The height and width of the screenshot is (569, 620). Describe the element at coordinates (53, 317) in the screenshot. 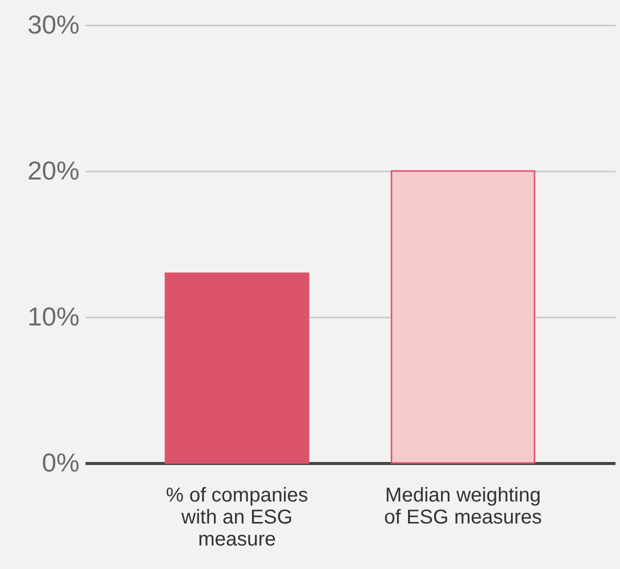

I see `y-tick-label: 10%` at that location.